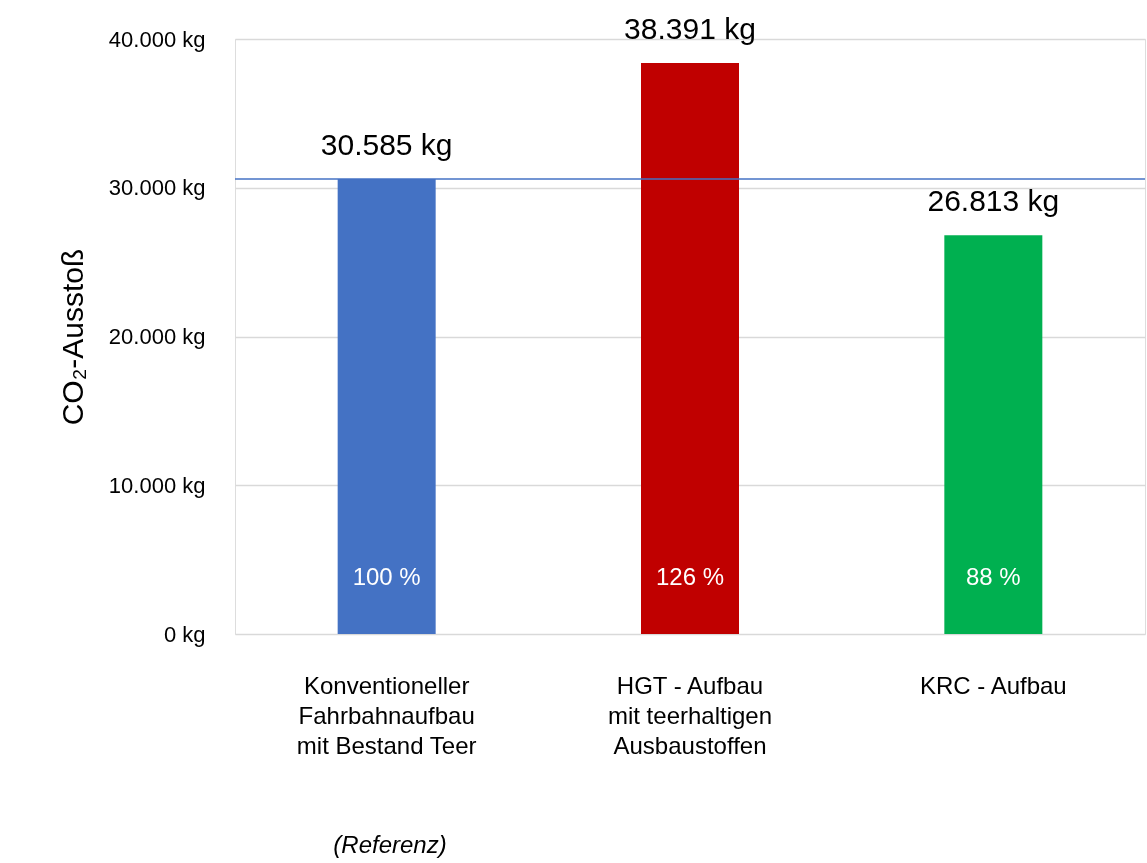 This screenshot has height=863, width=1147. What do you see at coordinates (690, 28) in the screenshot?
I see `data-label: 38.391 kg` at bounding box center [690, 28].